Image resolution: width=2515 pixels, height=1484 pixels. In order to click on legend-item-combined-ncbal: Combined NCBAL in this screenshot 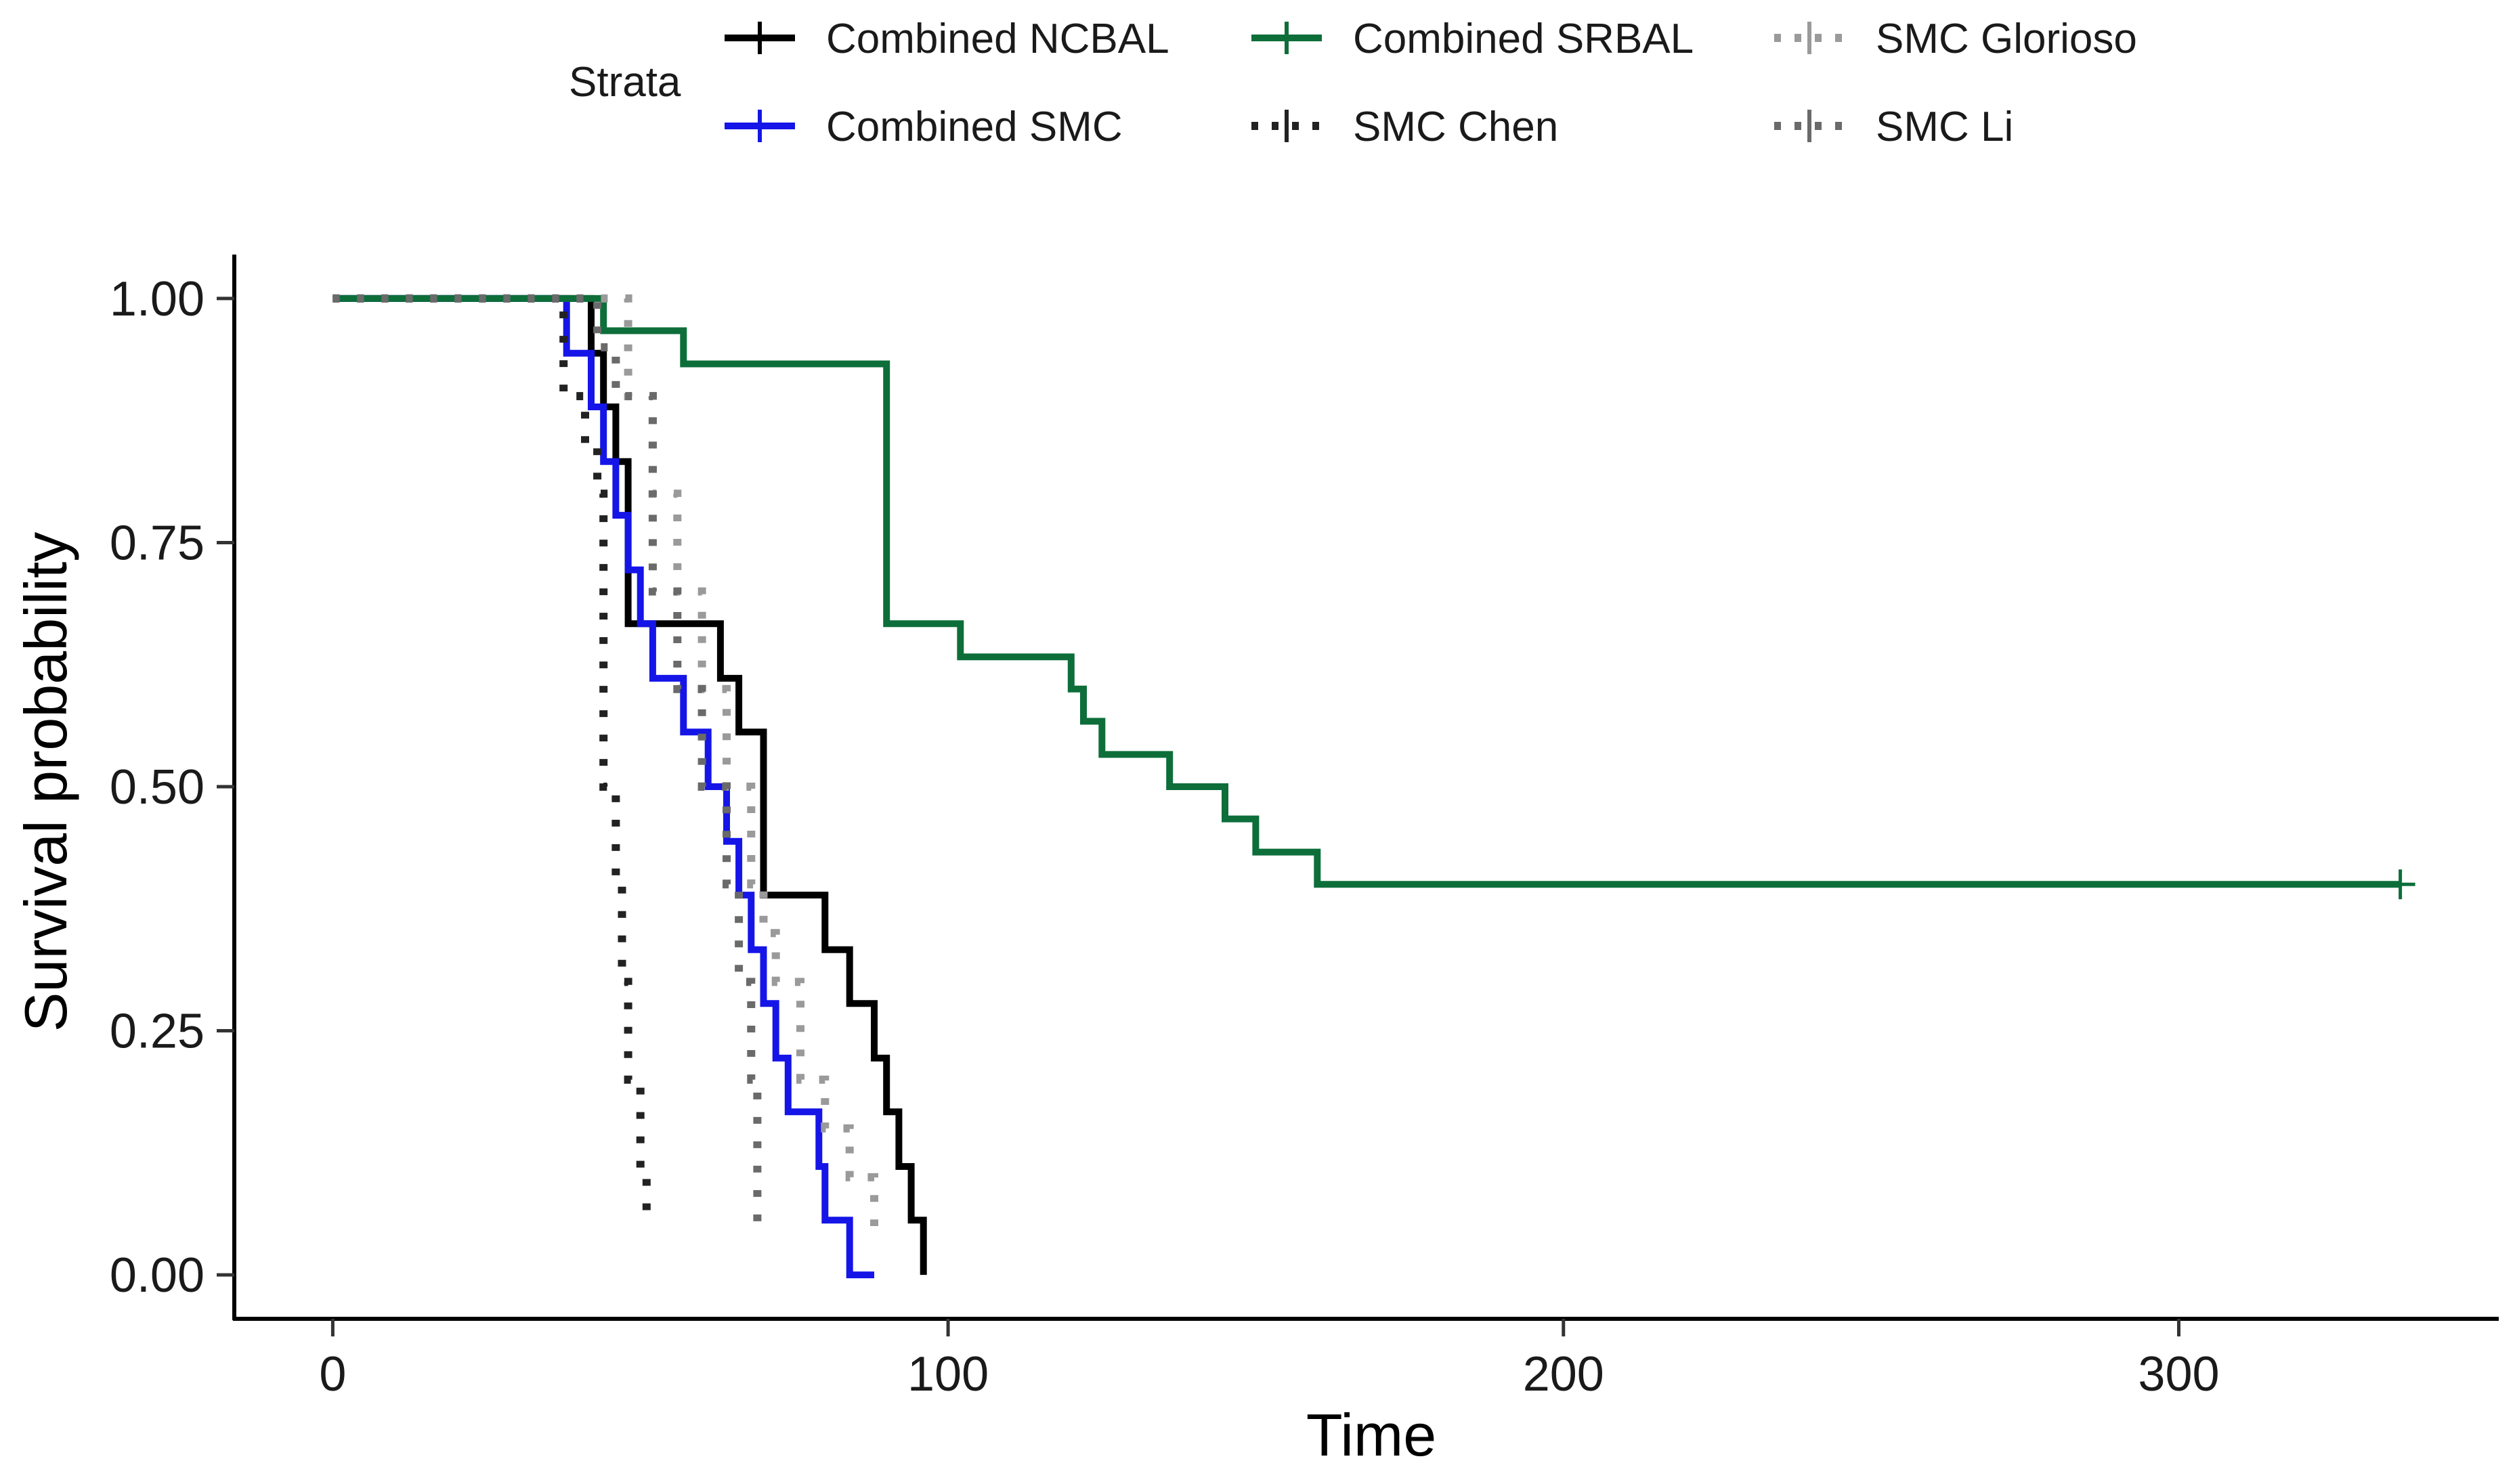, I will do `click(947, 39)`.